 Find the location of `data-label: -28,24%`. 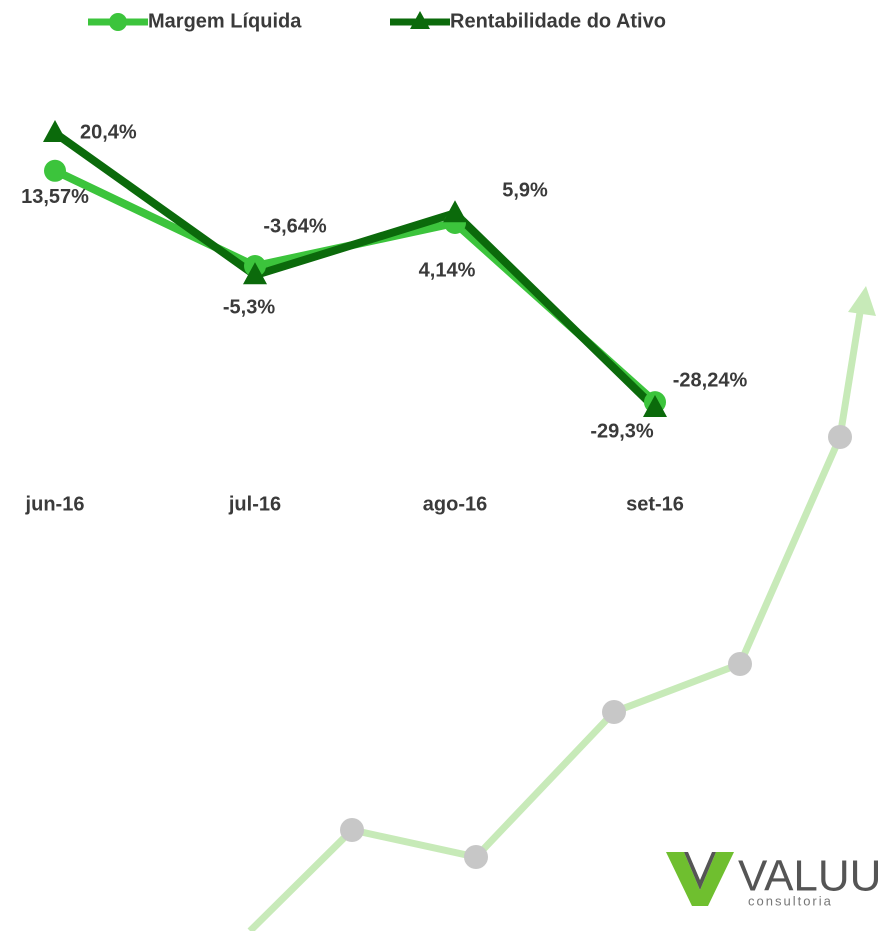

data-label: -28,24% is located at coordinates (710, 380).